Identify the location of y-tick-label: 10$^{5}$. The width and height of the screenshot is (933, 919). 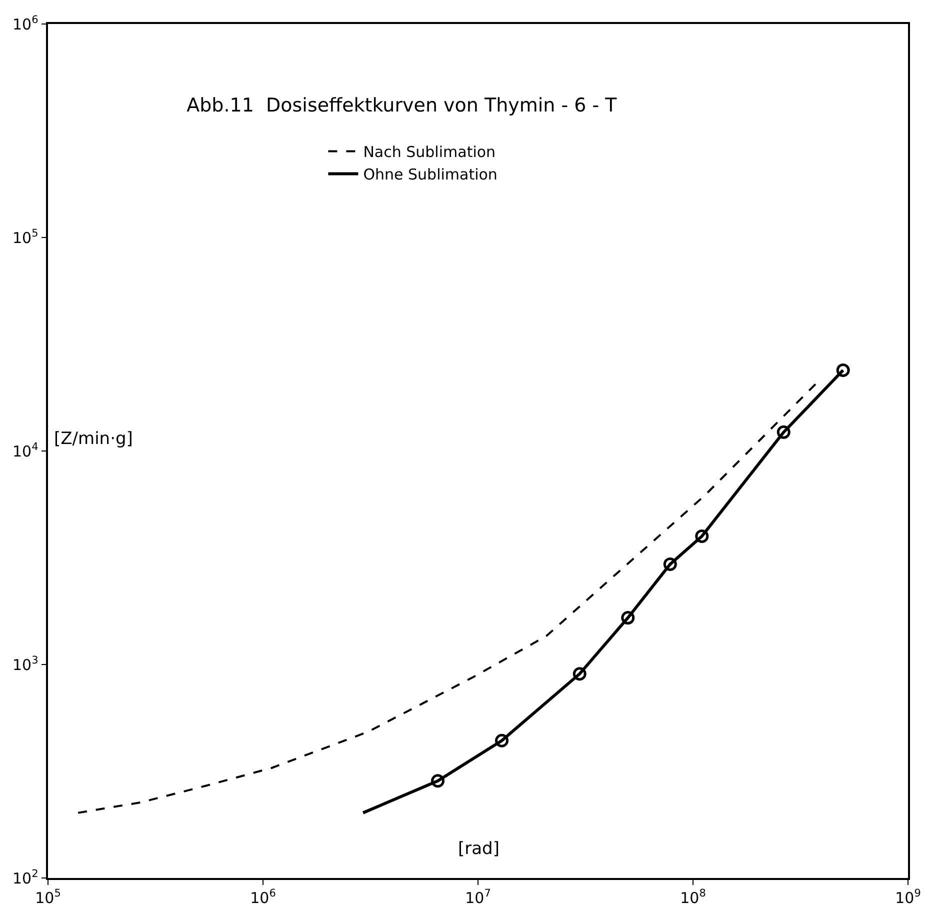
(25, 237).